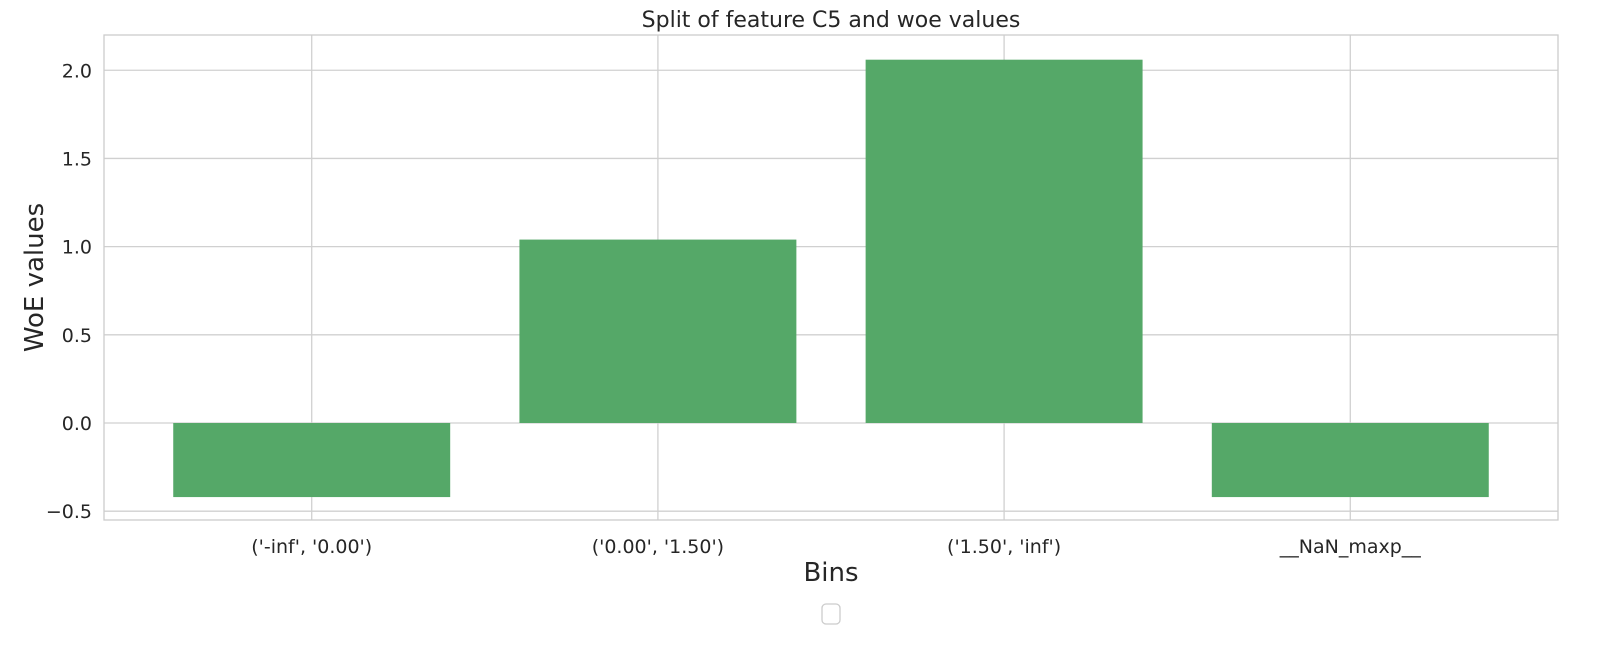 Image resolution: width=1617 pixels, height=652 pixels. Describe the element at coordinates (311, 547) in the screenshot. I see `x-tick-label: ('-inf', '0.00')` at that location.